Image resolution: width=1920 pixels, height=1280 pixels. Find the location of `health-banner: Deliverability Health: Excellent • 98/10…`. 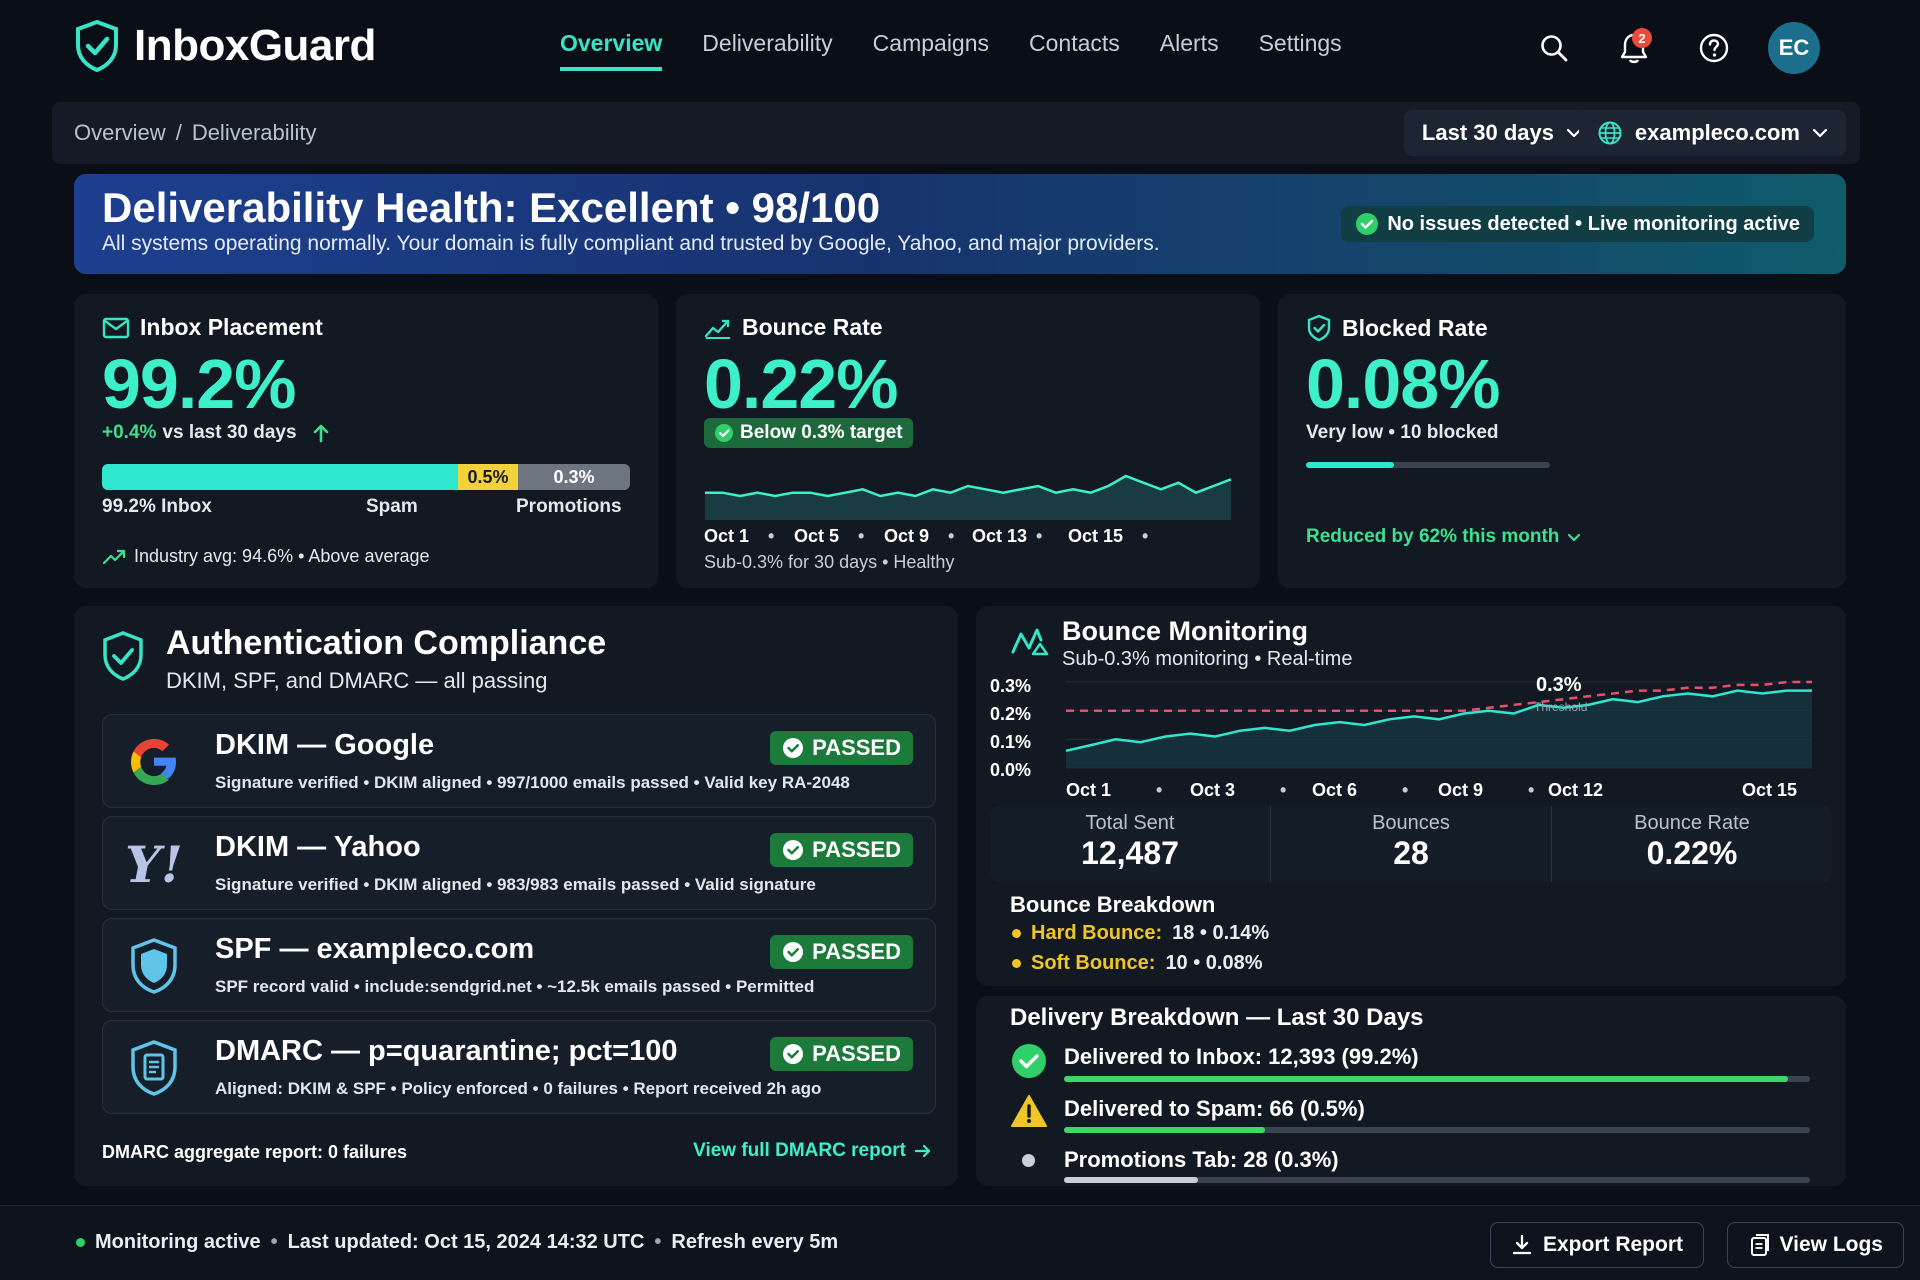

health-banner: Deliverability Health: Excellent • 98/10… is located at coordinates (960, 224).